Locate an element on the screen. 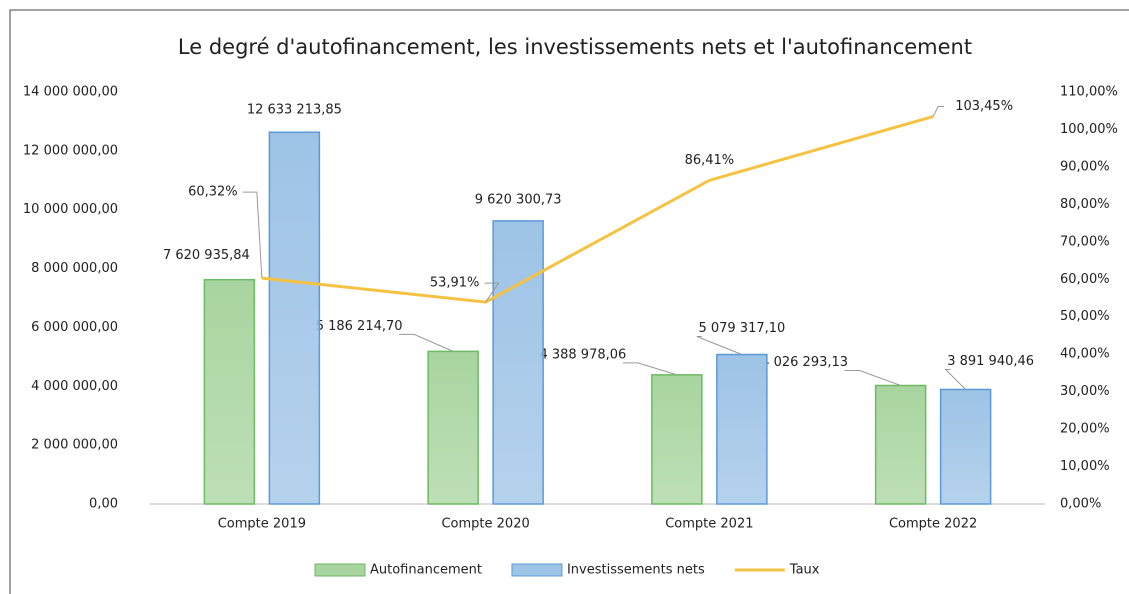  y-tick-label: 0,00 is located at coordinates (103, 504).